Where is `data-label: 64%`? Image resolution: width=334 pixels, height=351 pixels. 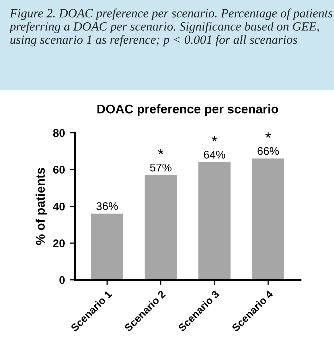
data-label: 64% is located at coordinates (215, 154).